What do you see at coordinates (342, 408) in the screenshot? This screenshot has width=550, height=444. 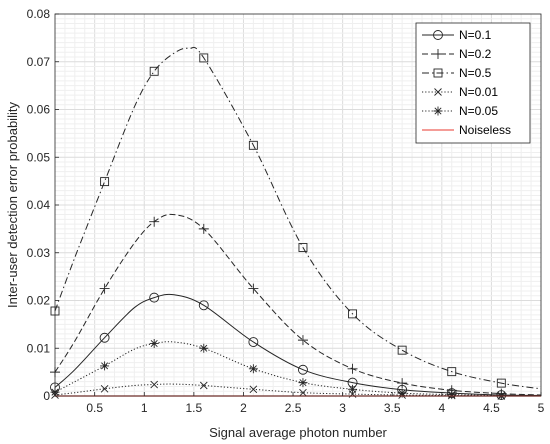 I see `x-tick-label: 3` at bounding box center [342, 408].